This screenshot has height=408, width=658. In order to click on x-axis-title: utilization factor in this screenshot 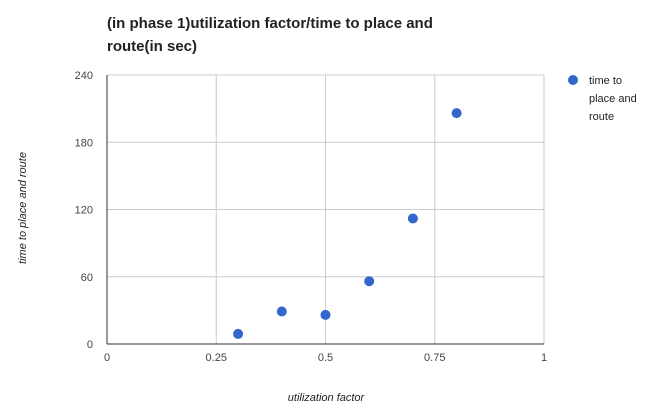, I will do `click(327, 398)`.